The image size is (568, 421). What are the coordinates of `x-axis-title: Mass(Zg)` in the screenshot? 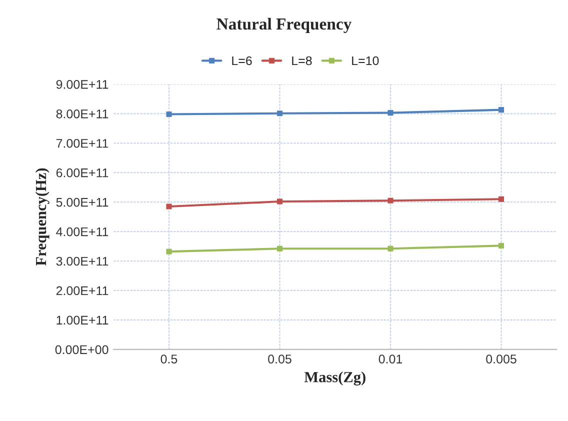 It's located at (335, 379).